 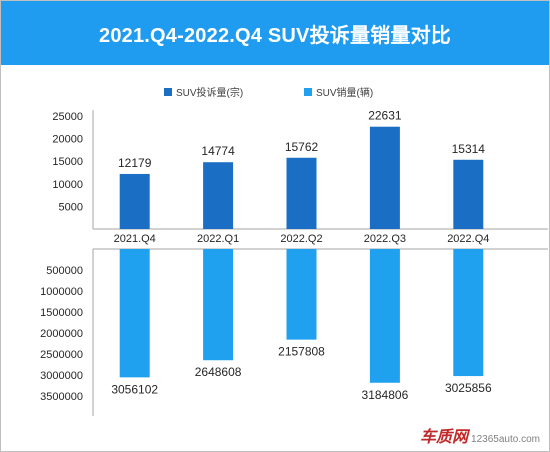 I want to click on category-label: 2022.Q4, so click(x=468, y=239).